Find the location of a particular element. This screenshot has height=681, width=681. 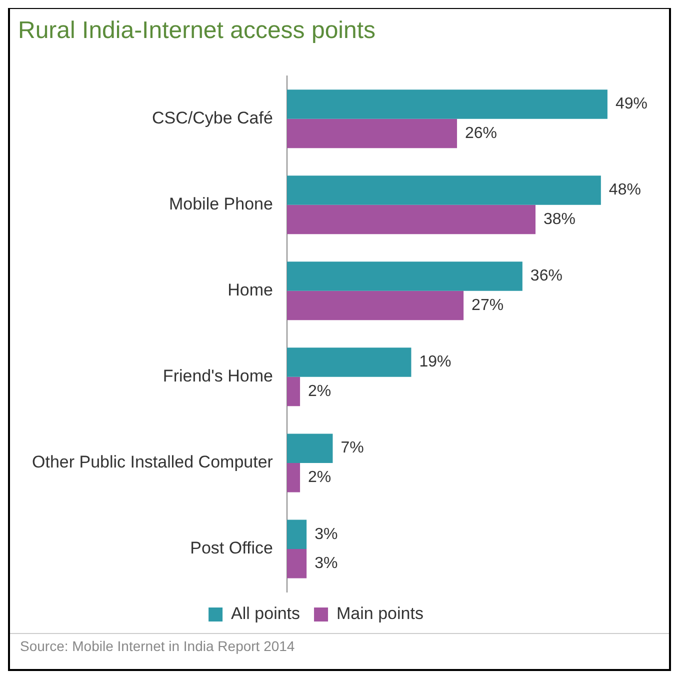

data-label: 36% is located at coordinates (546, 276).